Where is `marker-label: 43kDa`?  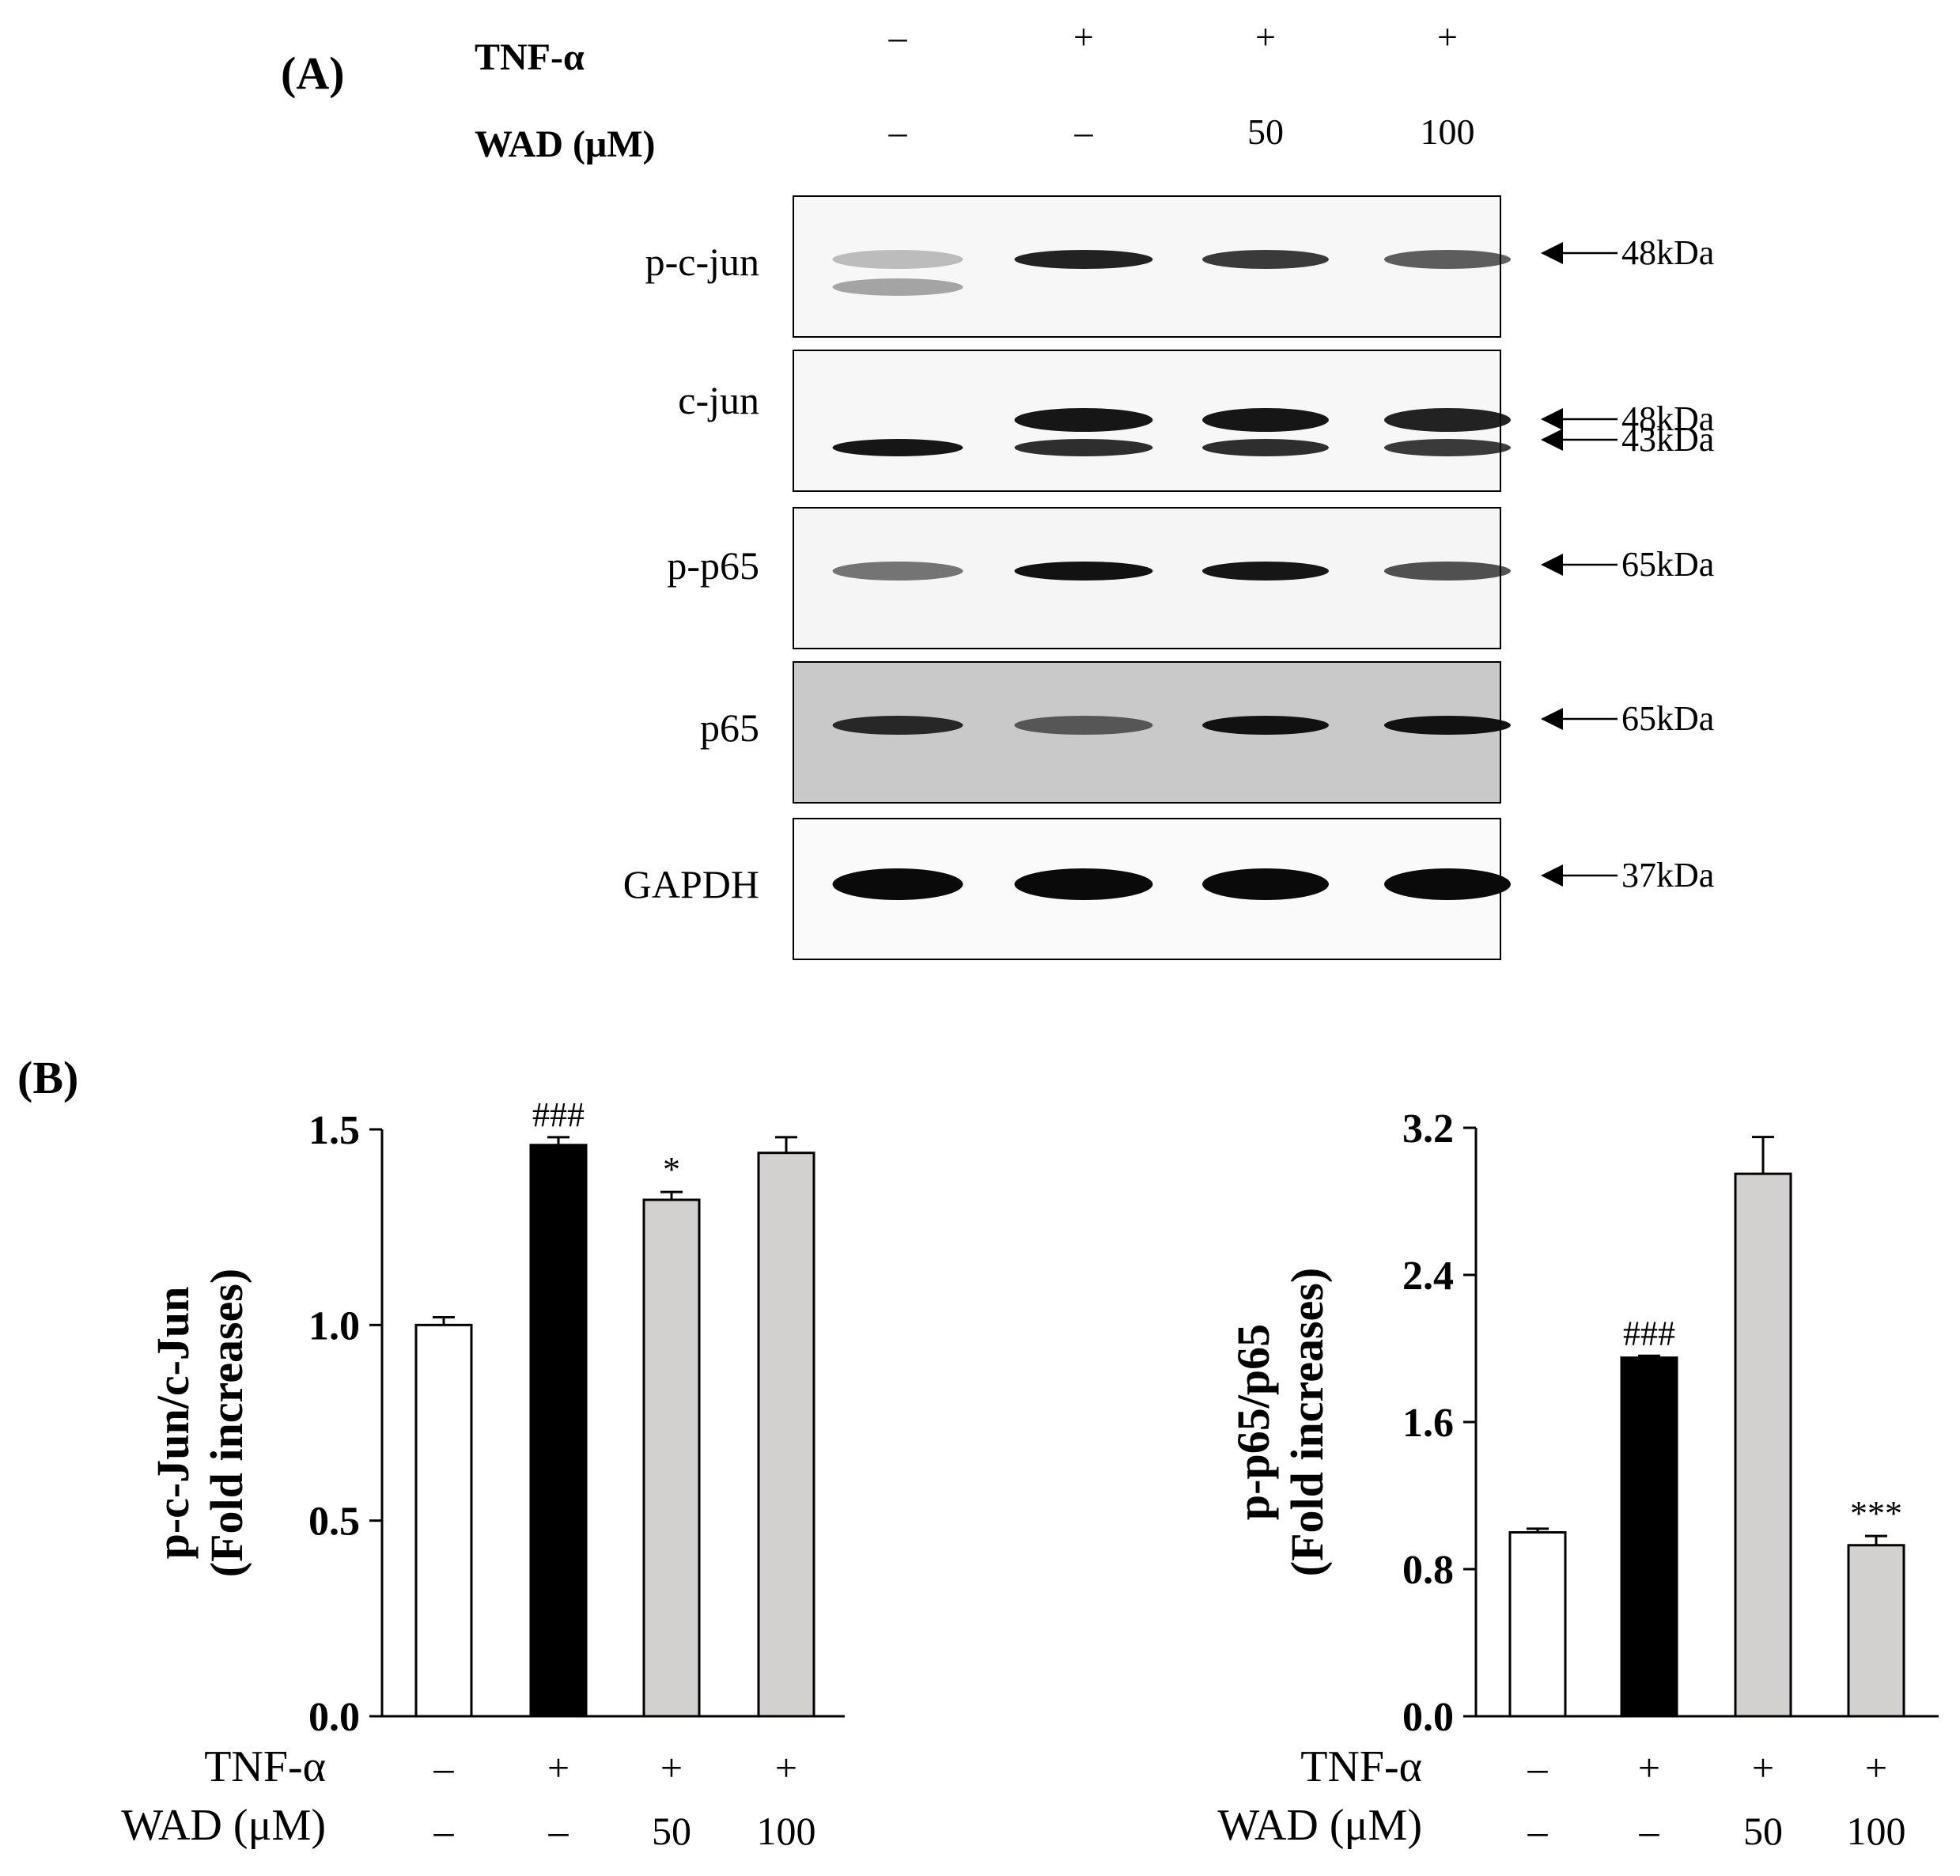 marker-label: 43kDa is located at coordinates (1667, 439).